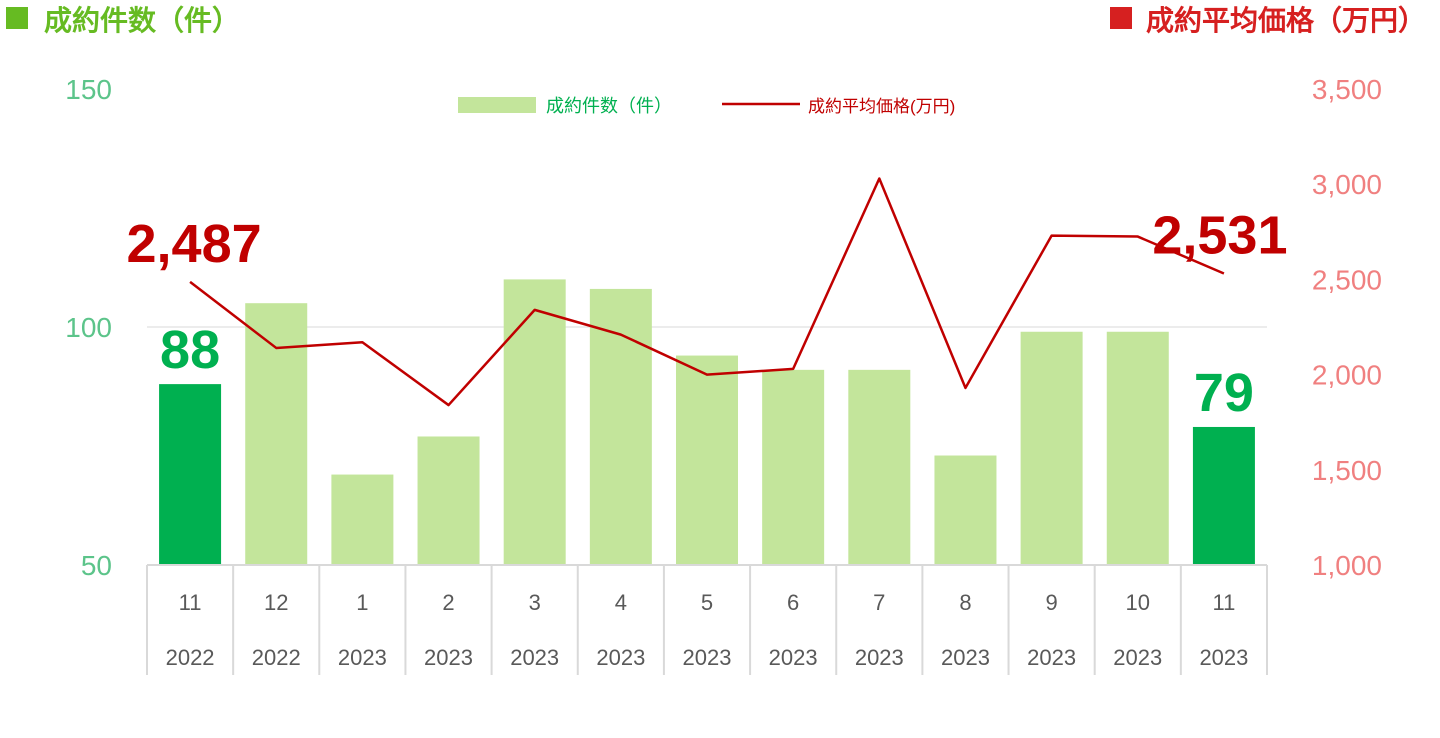 The height and width of the screenshot is (738, 1440). Describe the element at coordinates (362, 602) in the screenshot. I see `x-axis-month-label: 1` at that location.